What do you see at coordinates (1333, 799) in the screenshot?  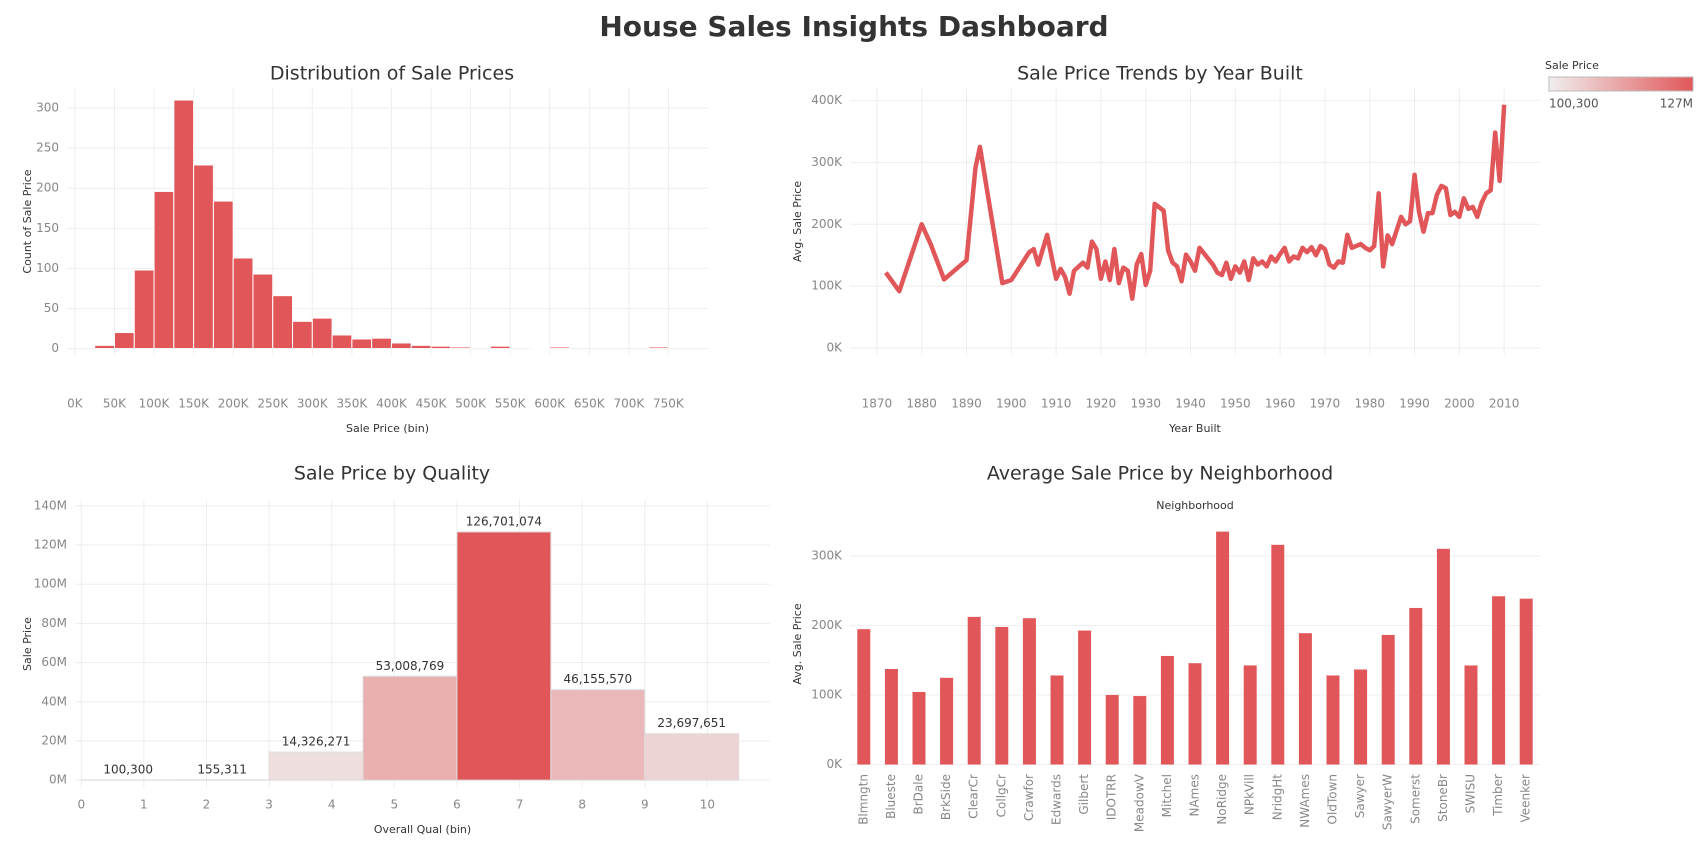 I see `x-tick-label: OldTown` at bounding box center [1333, 799].